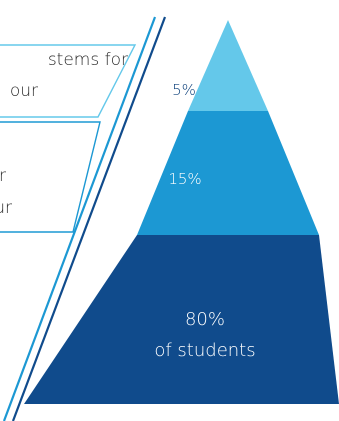  Describe the element at coordinates (205, 319) in the screenshot. I see `tier-label-bottom-value: 80%` at that location.